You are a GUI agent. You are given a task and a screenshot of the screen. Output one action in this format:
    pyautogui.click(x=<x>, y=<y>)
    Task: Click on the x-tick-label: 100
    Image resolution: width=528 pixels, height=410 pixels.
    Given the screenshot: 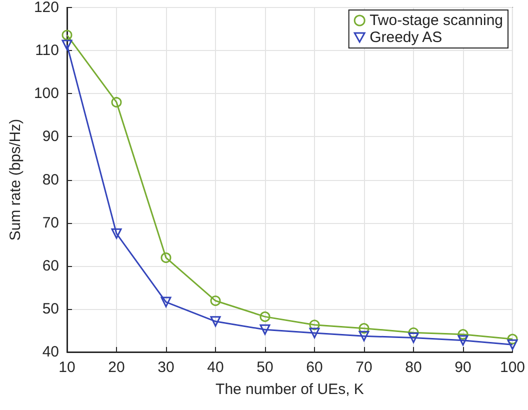 What is the action you would take?
    pyautogui.click(x=512, y=367)
    